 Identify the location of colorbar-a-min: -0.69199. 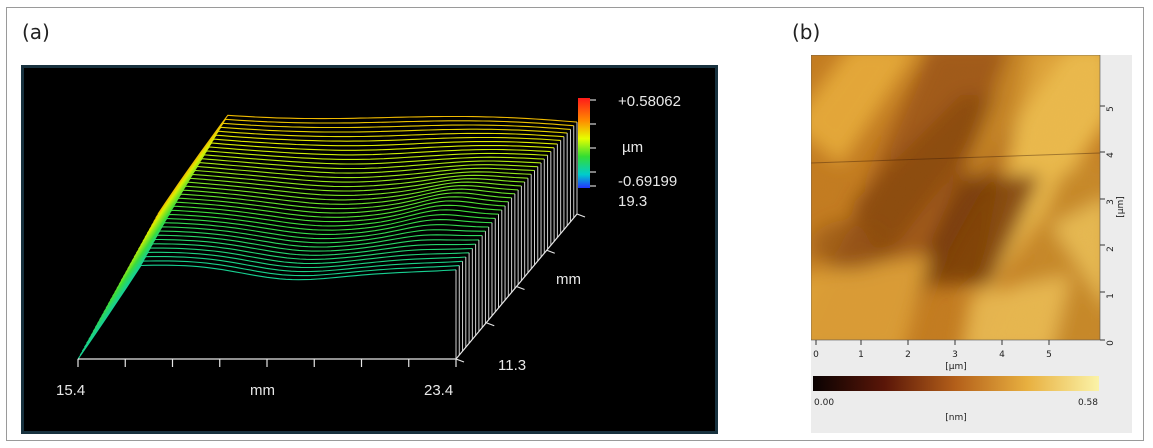
(647, 181).